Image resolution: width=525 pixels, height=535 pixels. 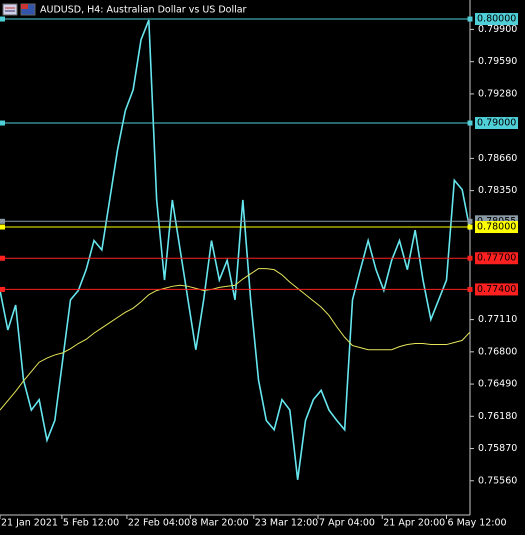 What do you see at coordinates (497, 319) in the screenshot?
I see `y-tick-label: 0.77110` at bounding box center [497, 319].